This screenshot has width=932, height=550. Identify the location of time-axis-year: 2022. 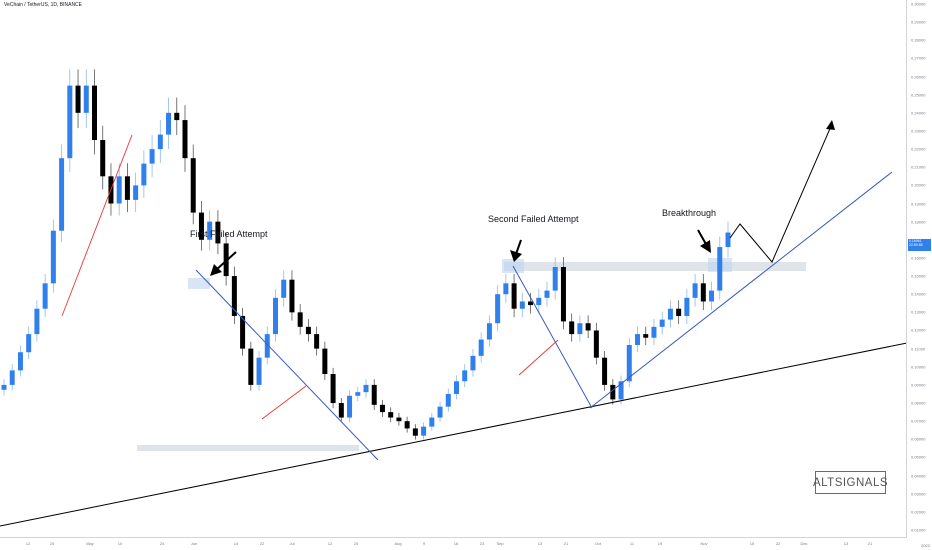
(925, 545).